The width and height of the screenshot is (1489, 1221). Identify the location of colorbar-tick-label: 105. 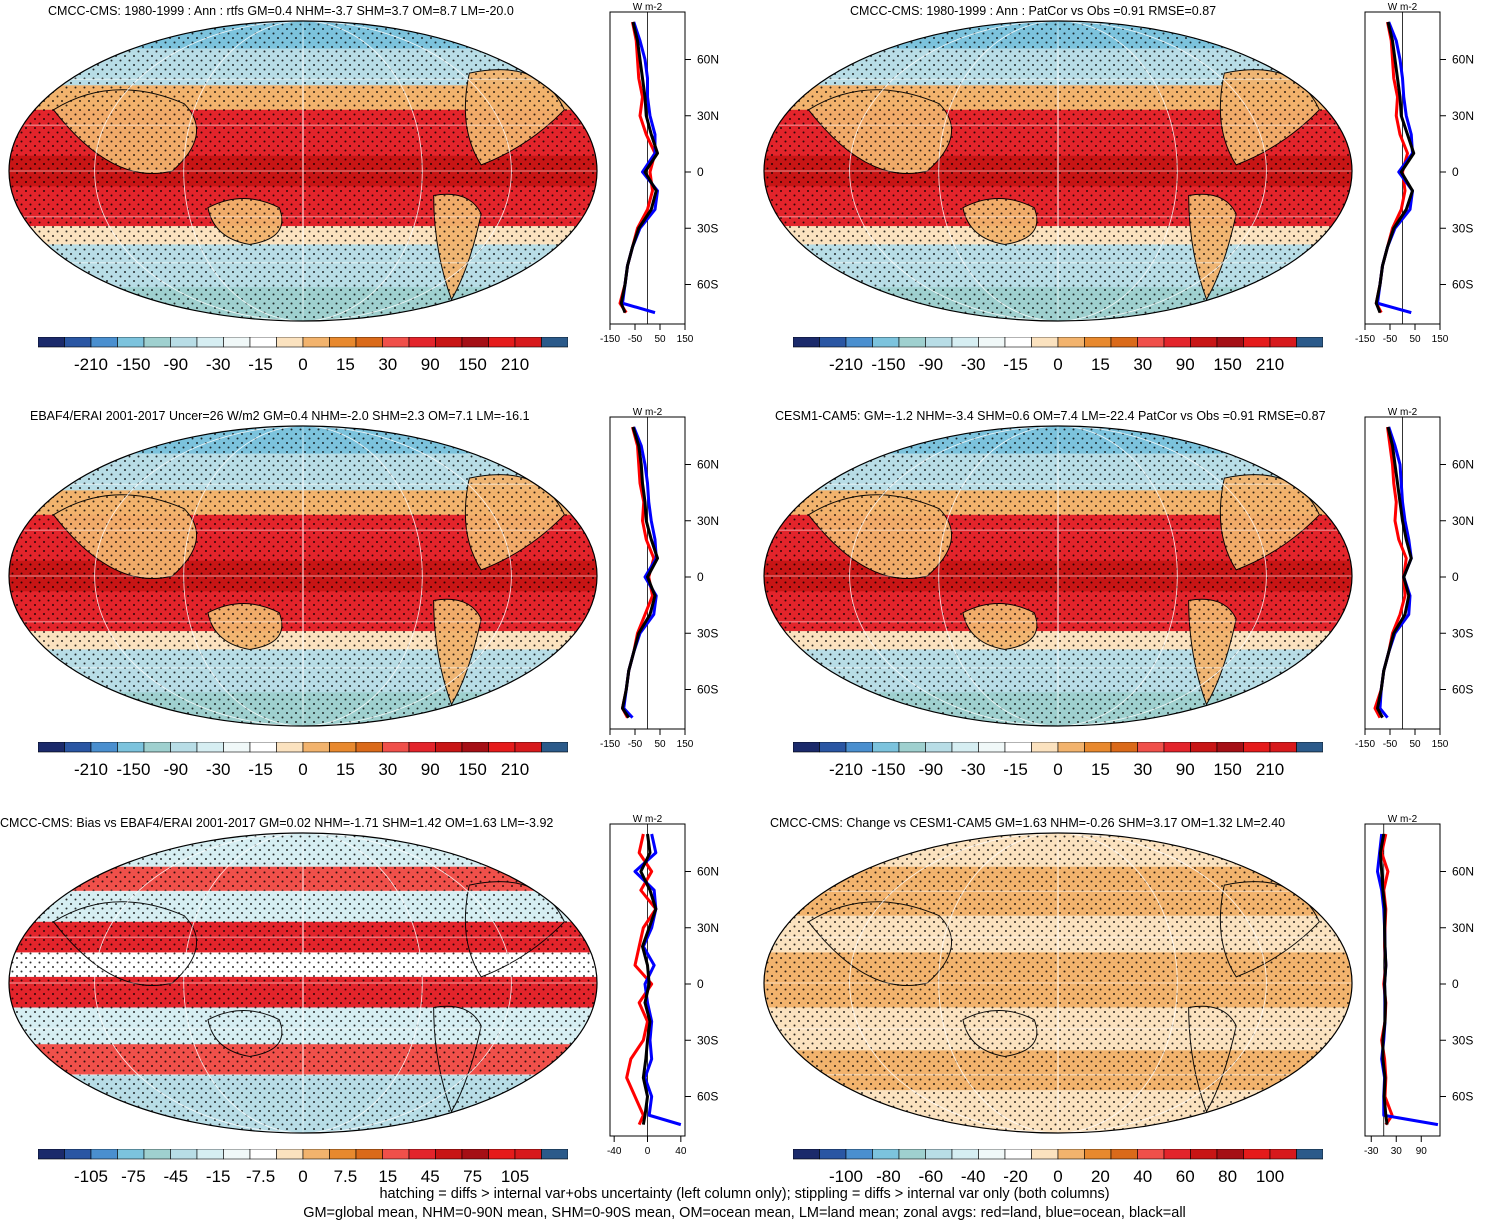
(515, 1176).